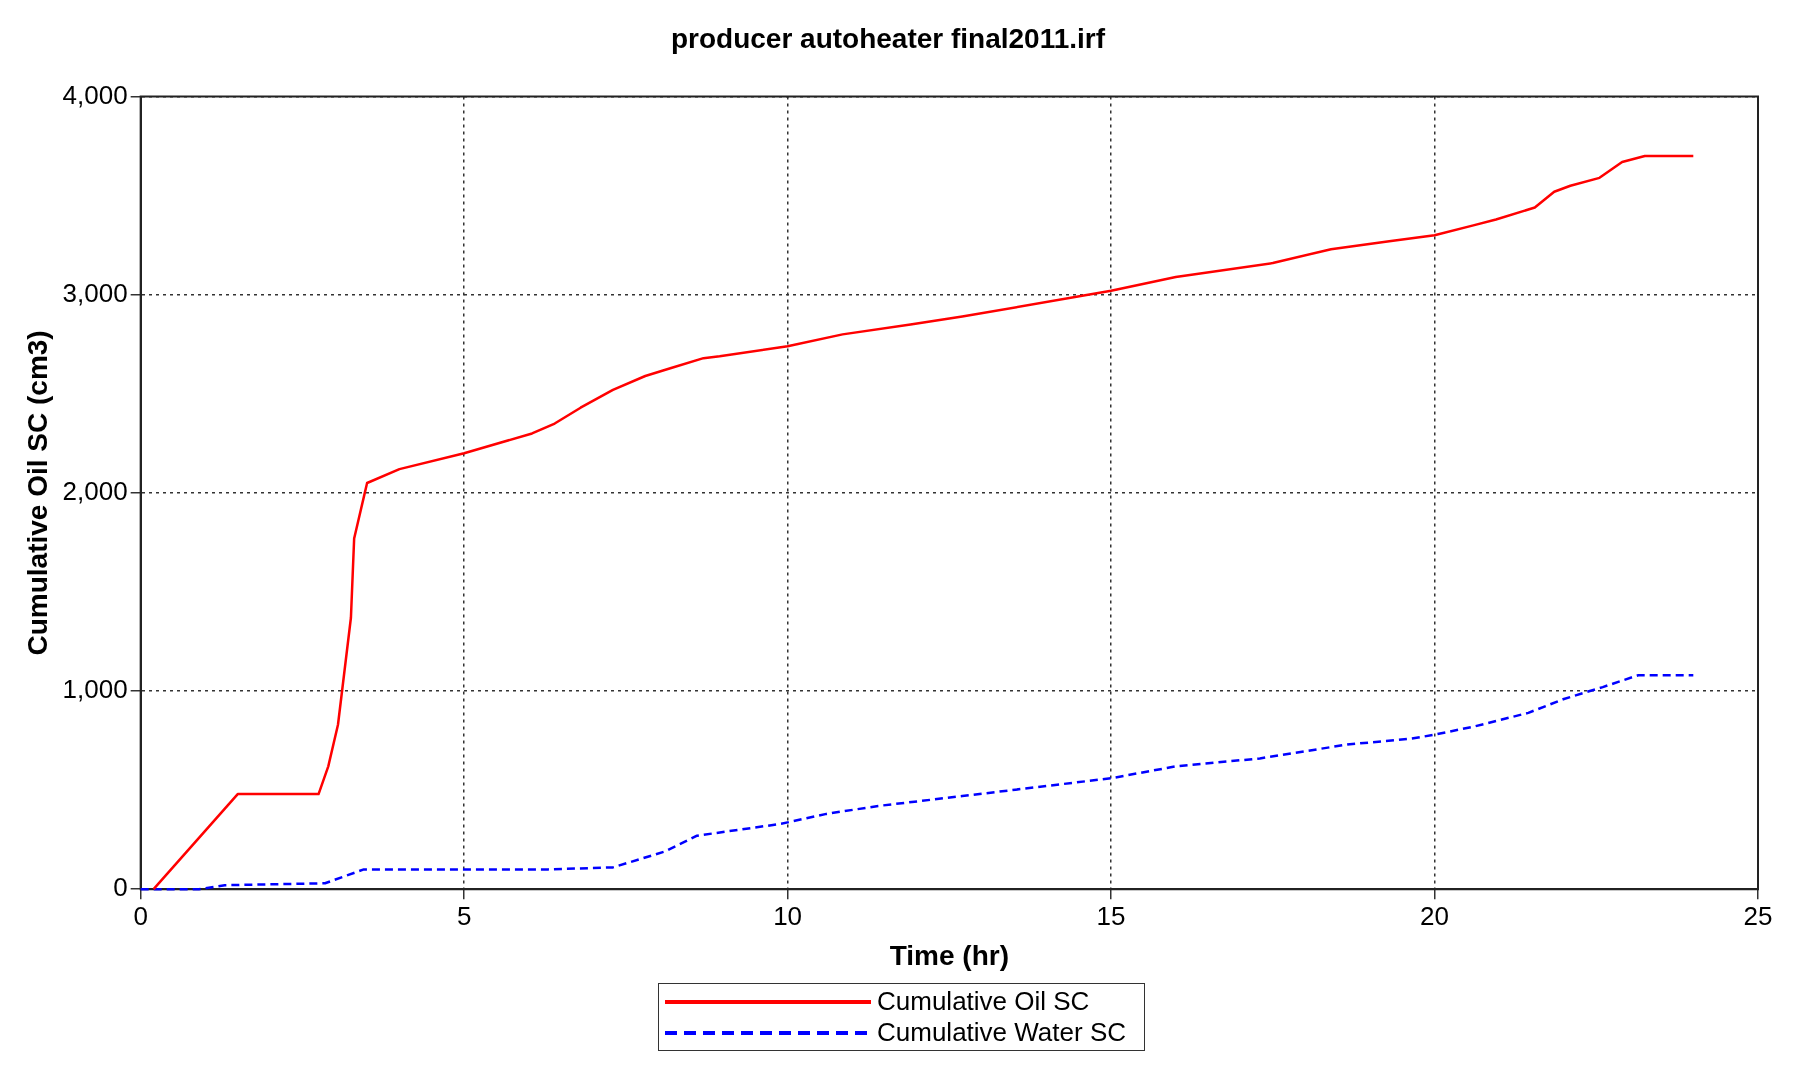  What do you see at coordinates (464, 915) in the screenshot?
I see `x-tick-label: 5` at bounding box center [464, 915].